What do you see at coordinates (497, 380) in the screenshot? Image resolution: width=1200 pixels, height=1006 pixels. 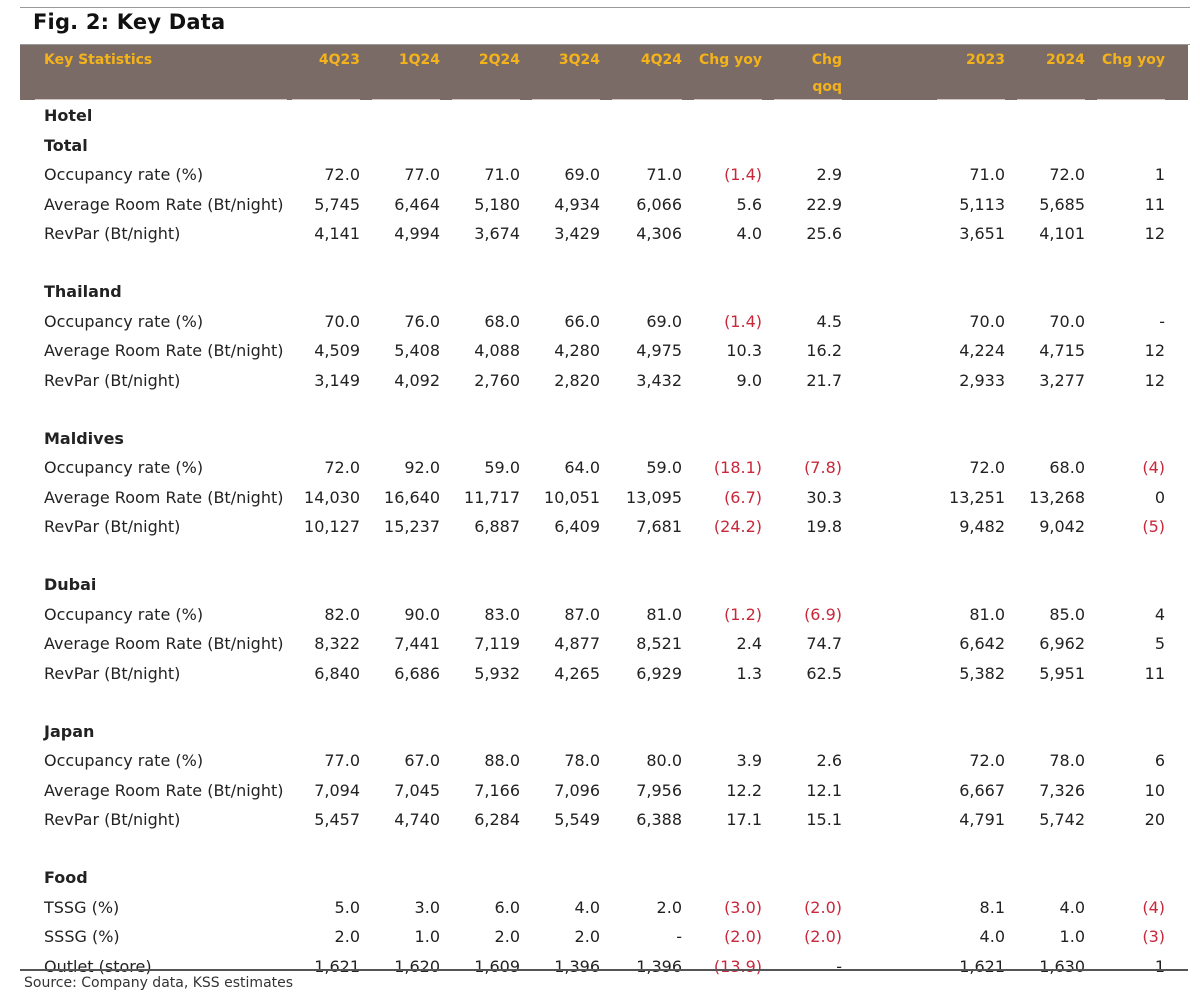 I see `table-cell: 2,760` at bounding box center [497, 380].